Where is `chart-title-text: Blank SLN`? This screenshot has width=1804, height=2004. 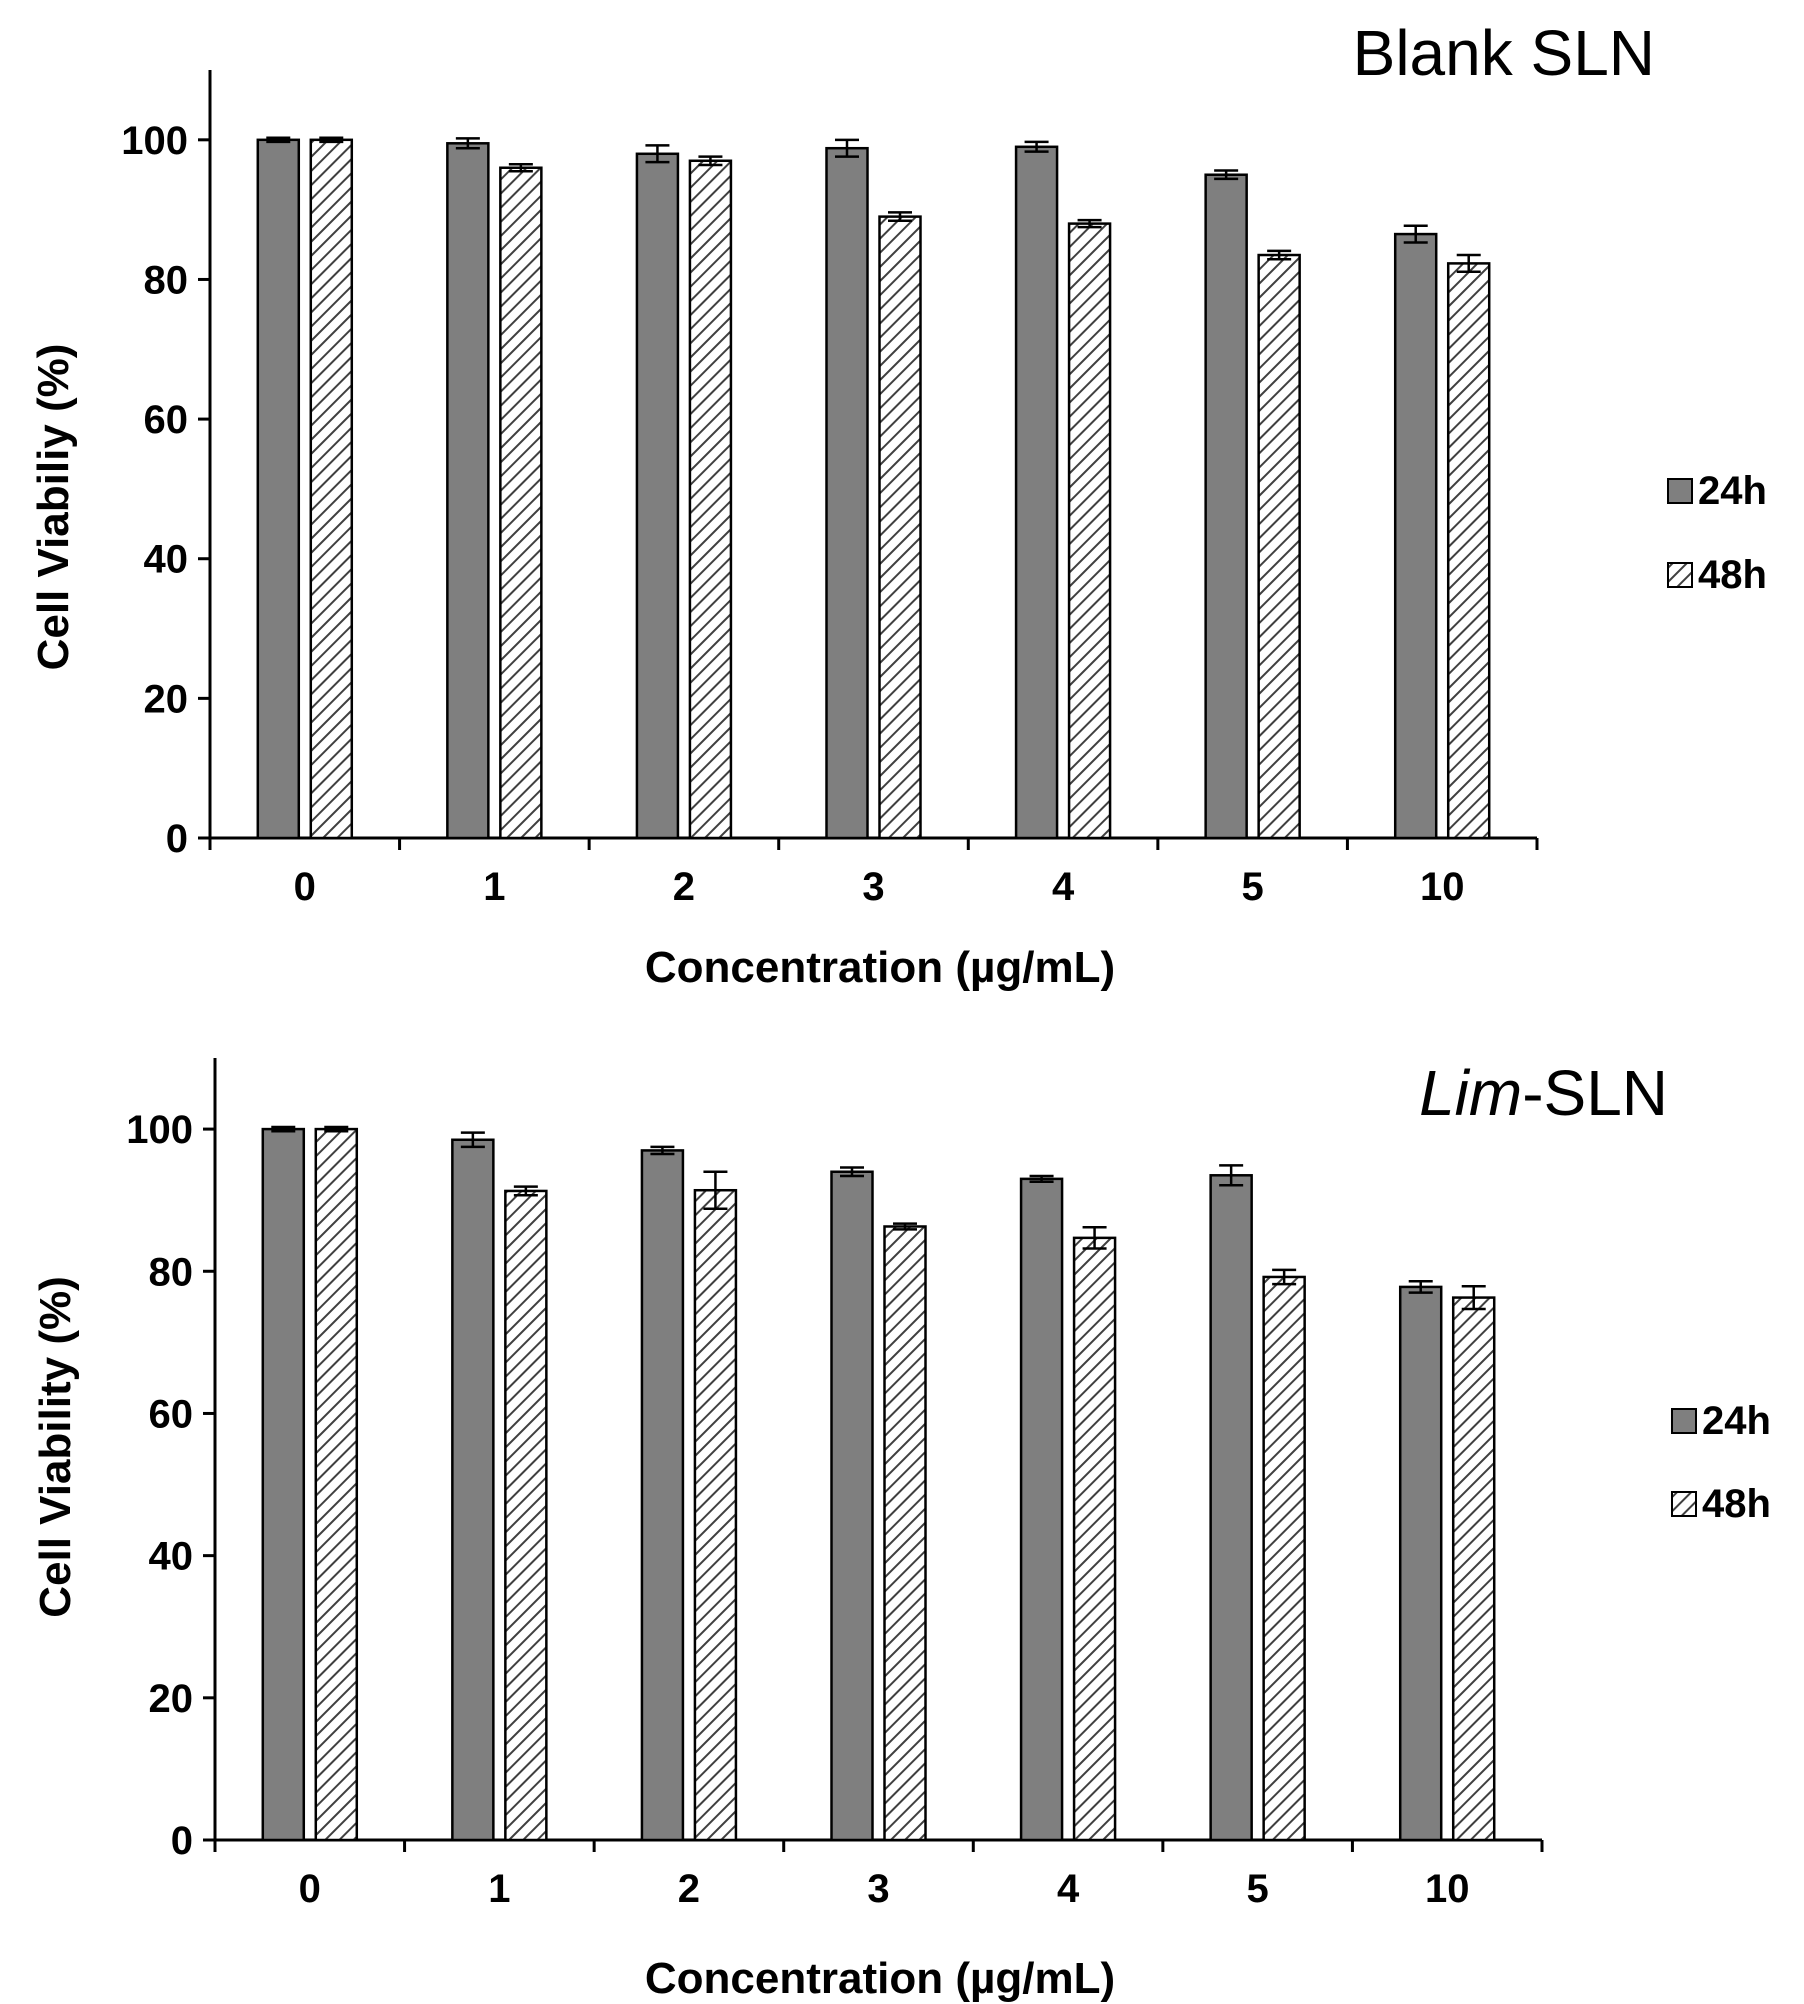 chart-title-text: Blank SLN is located at coordinates (1504, 53).